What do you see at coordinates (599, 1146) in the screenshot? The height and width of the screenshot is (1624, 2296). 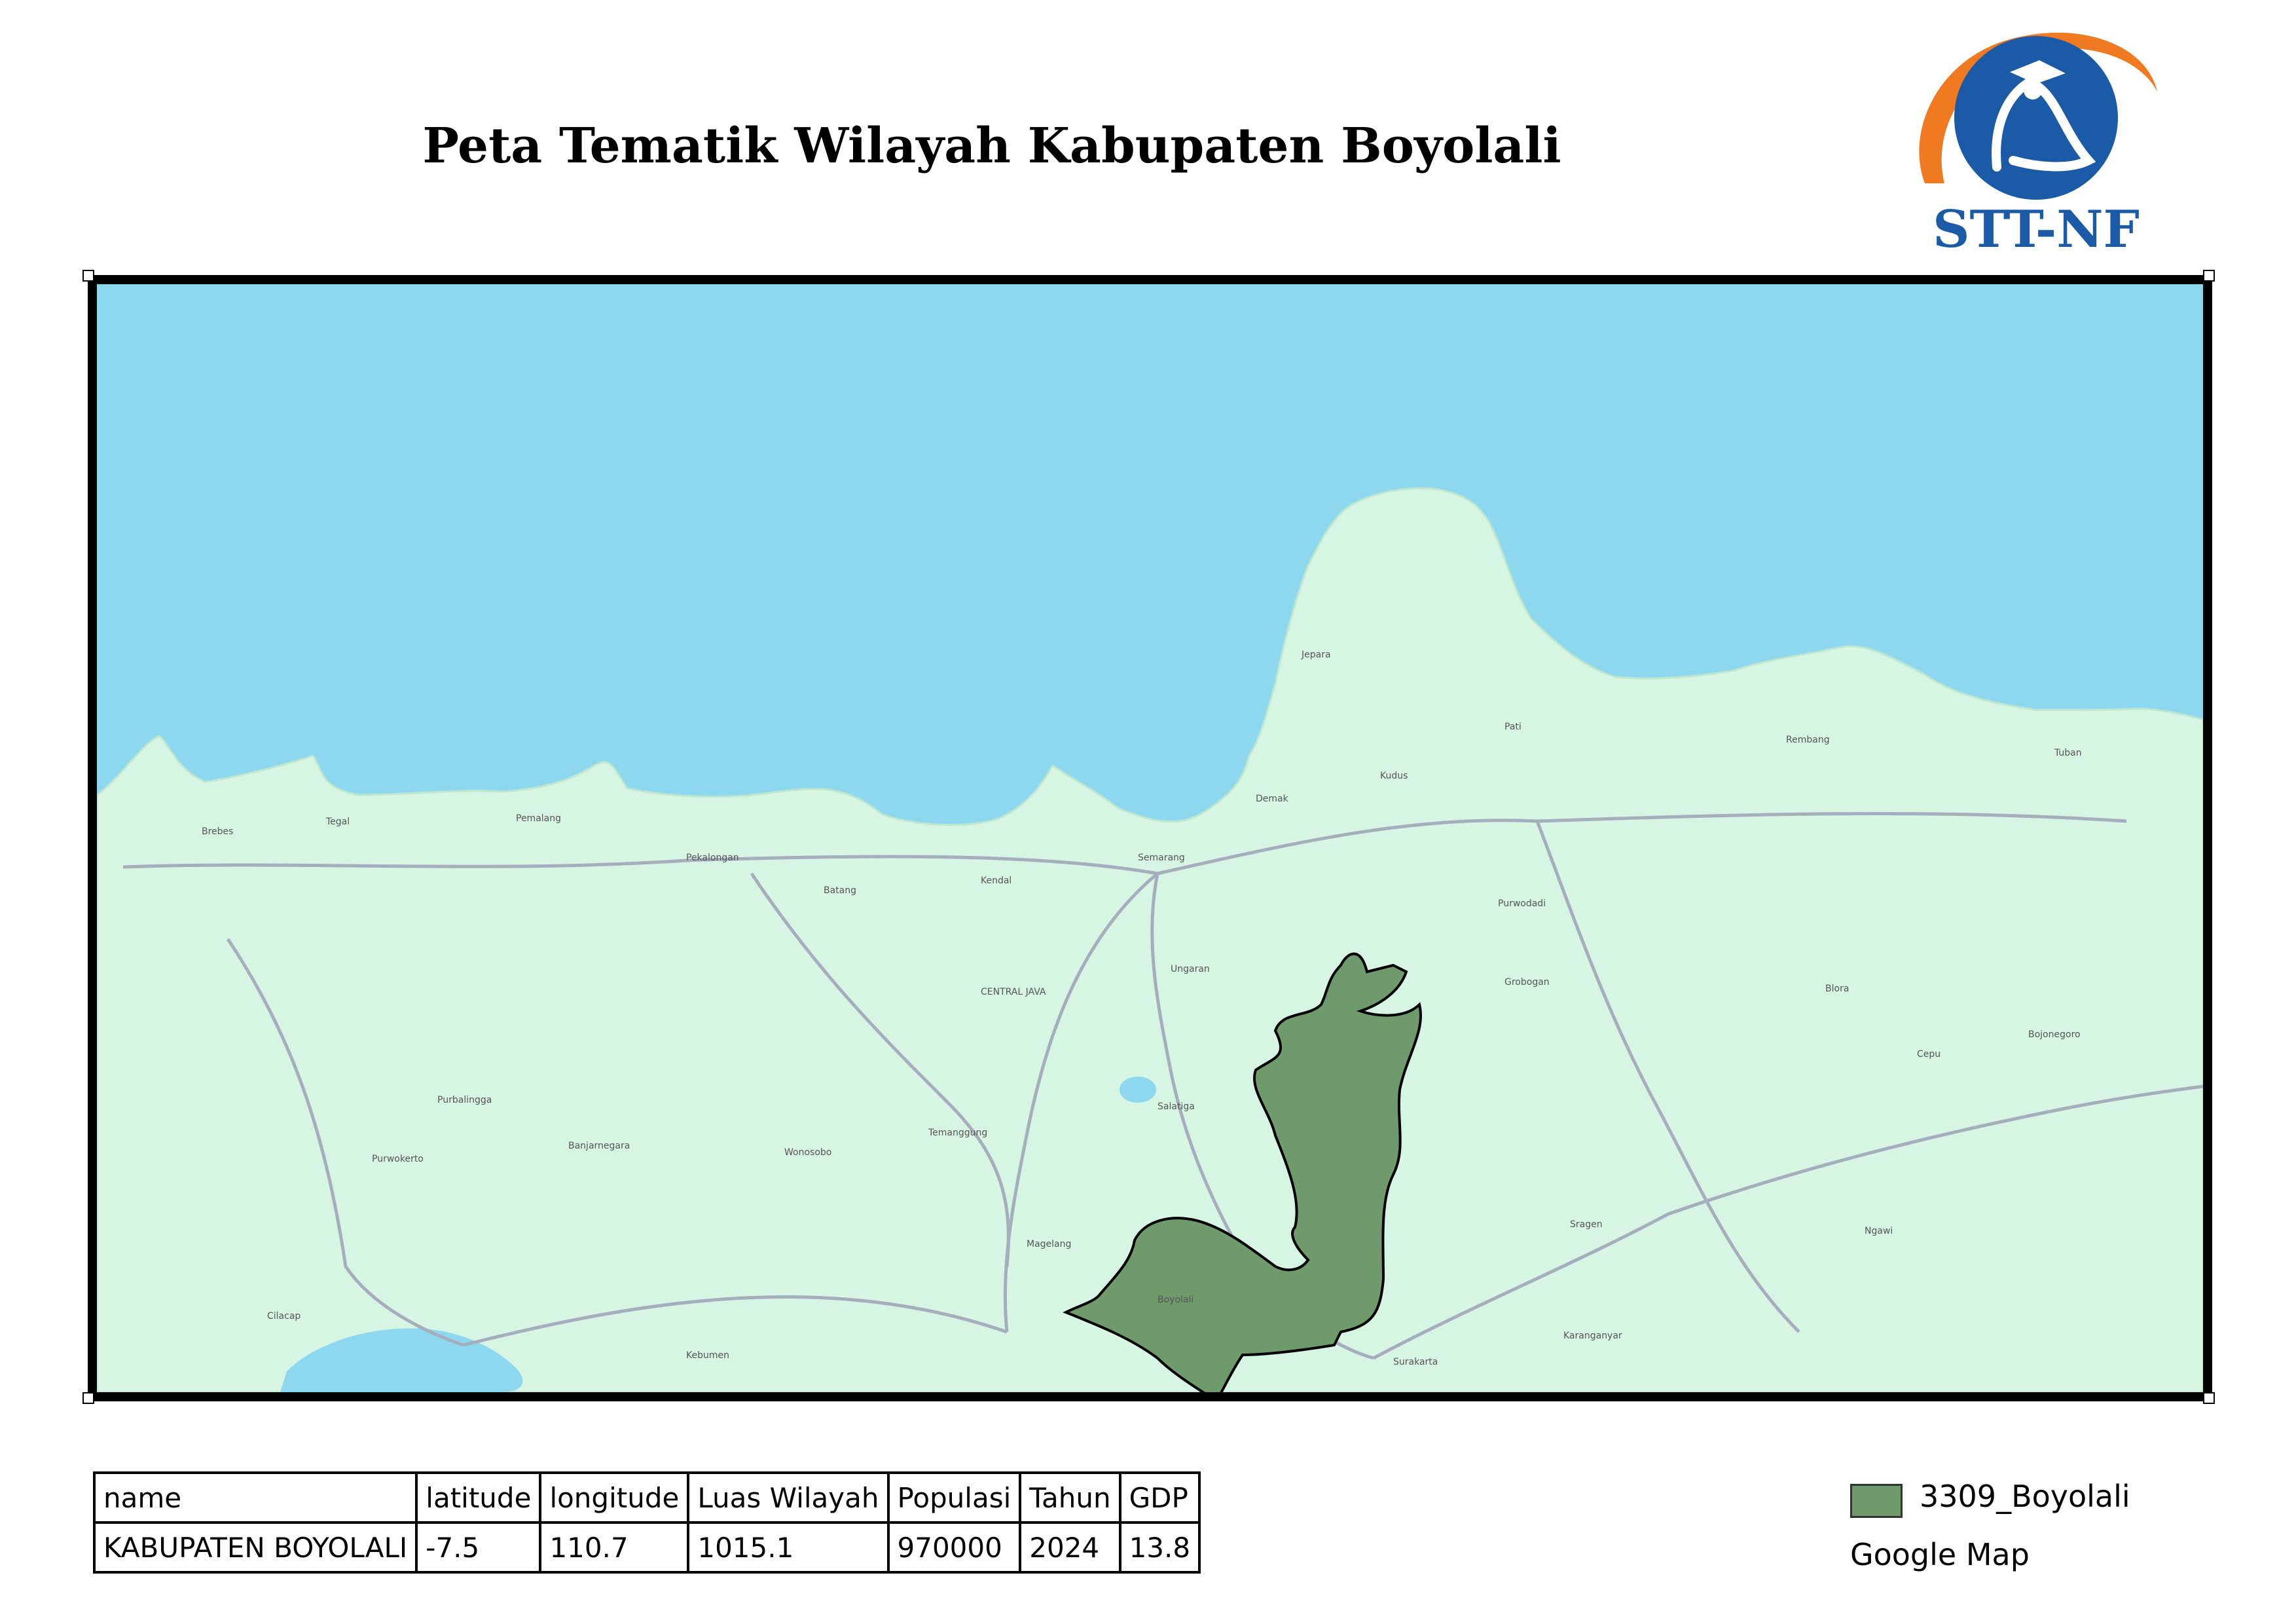 I see `place-label-banjarnegara: Banjarnegara` at bounding box center [599, 1146].